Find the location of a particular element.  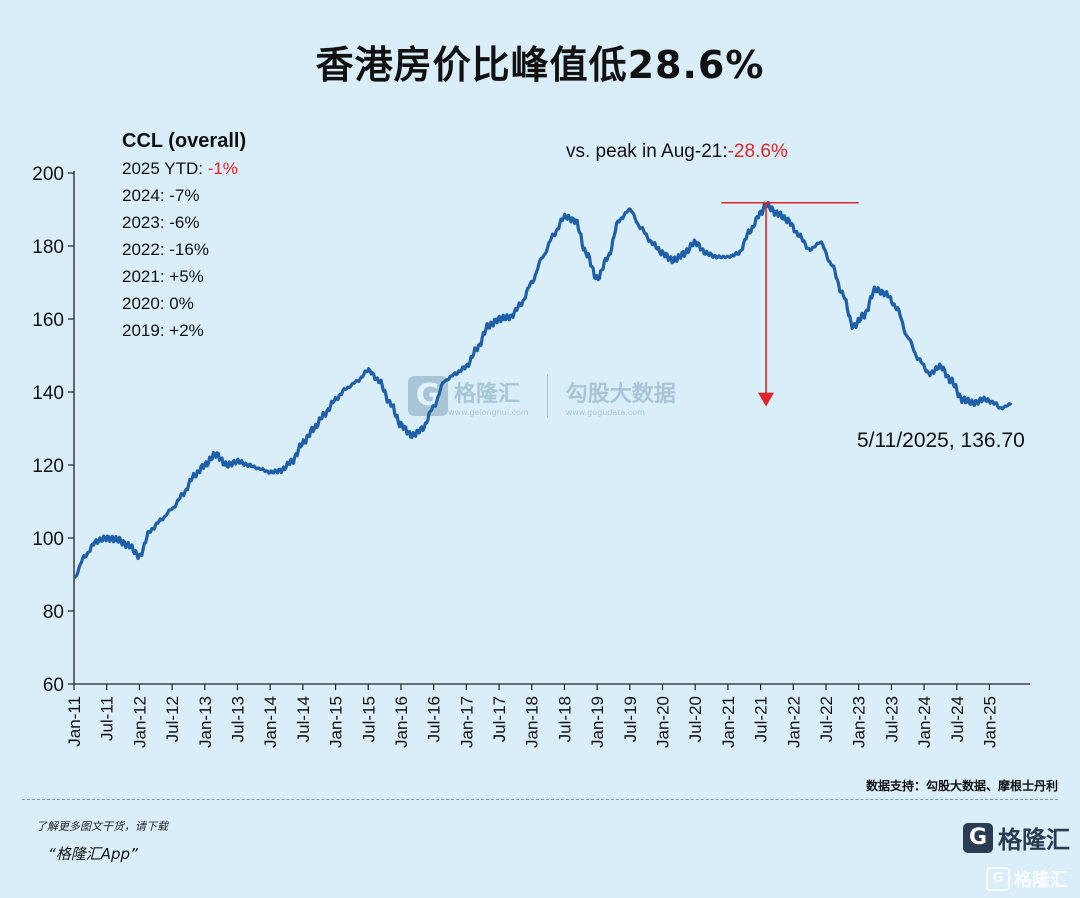

source-note: 数据支持：勾股大数据、摩根士丹利 is located at coordinates (961, 786).